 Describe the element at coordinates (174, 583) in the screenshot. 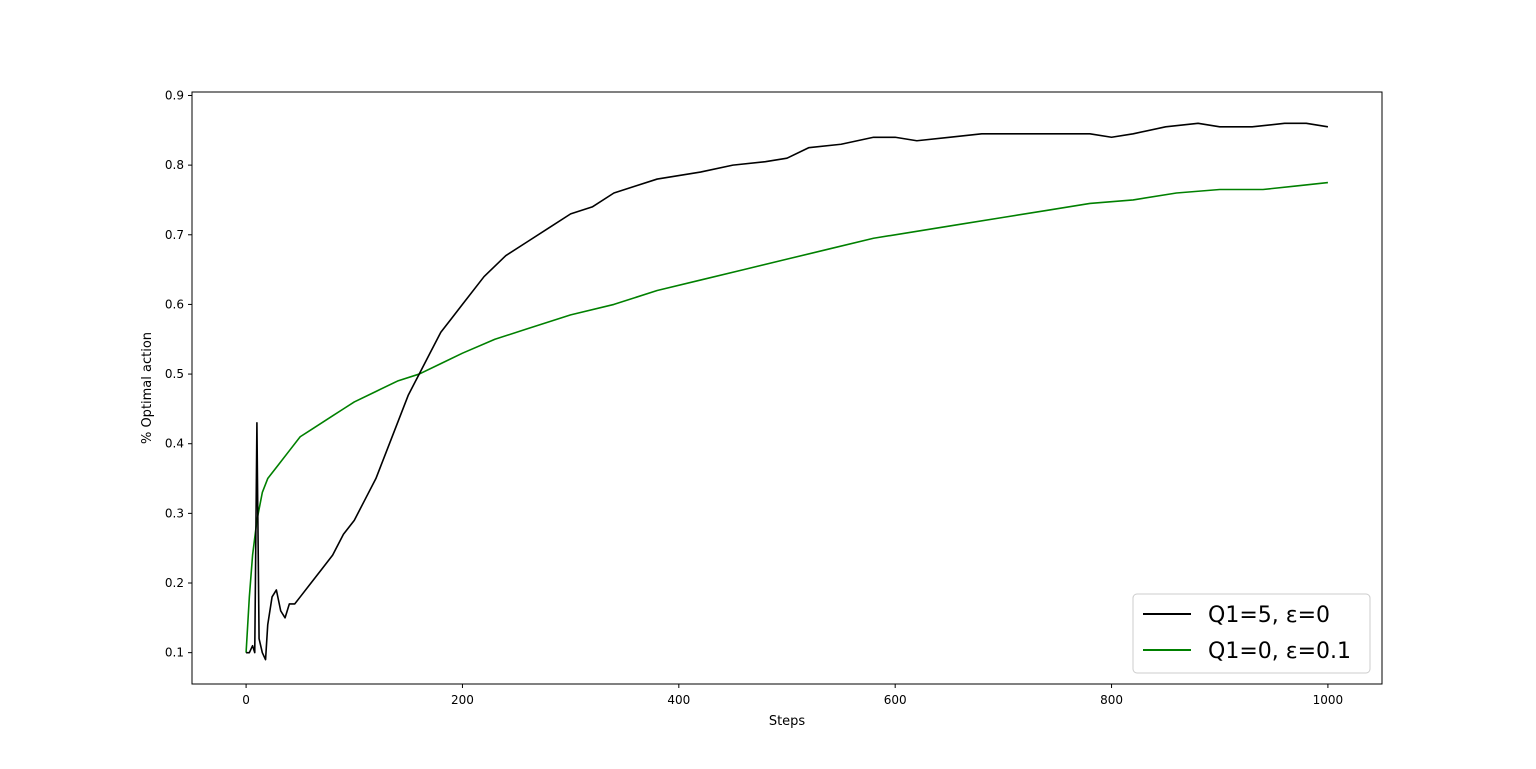

I see `y-tick-label: 0.2` at that location.